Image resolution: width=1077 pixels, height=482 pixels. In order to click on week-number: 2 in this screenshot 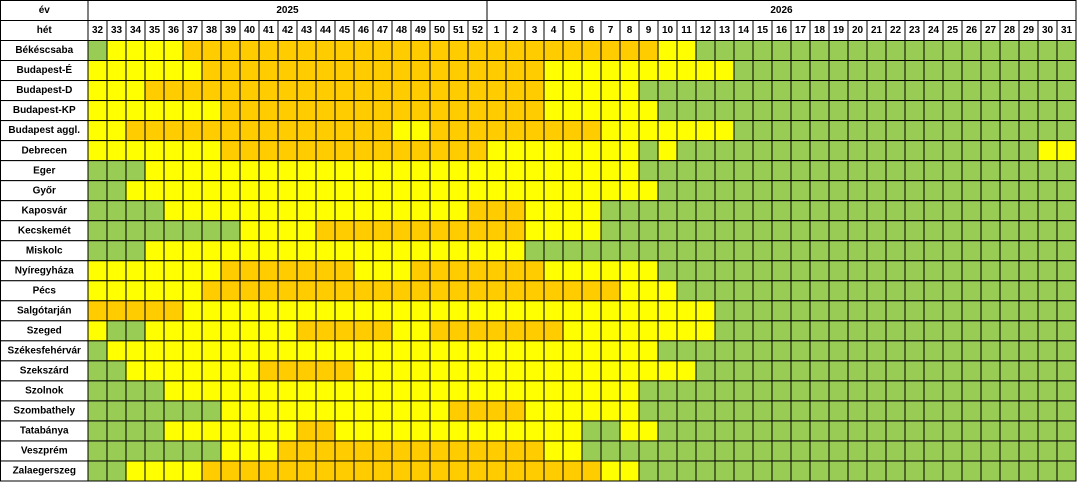, I will do `click(516, 30)`.